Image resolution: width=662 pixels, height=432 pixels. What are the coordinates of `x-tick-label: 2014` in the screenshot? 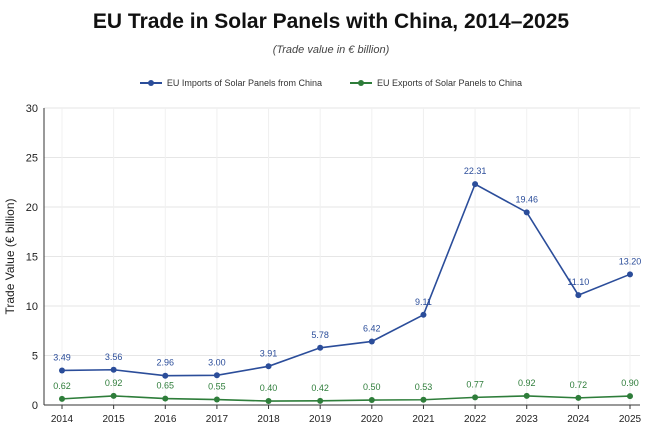 It's located at (62, 419).